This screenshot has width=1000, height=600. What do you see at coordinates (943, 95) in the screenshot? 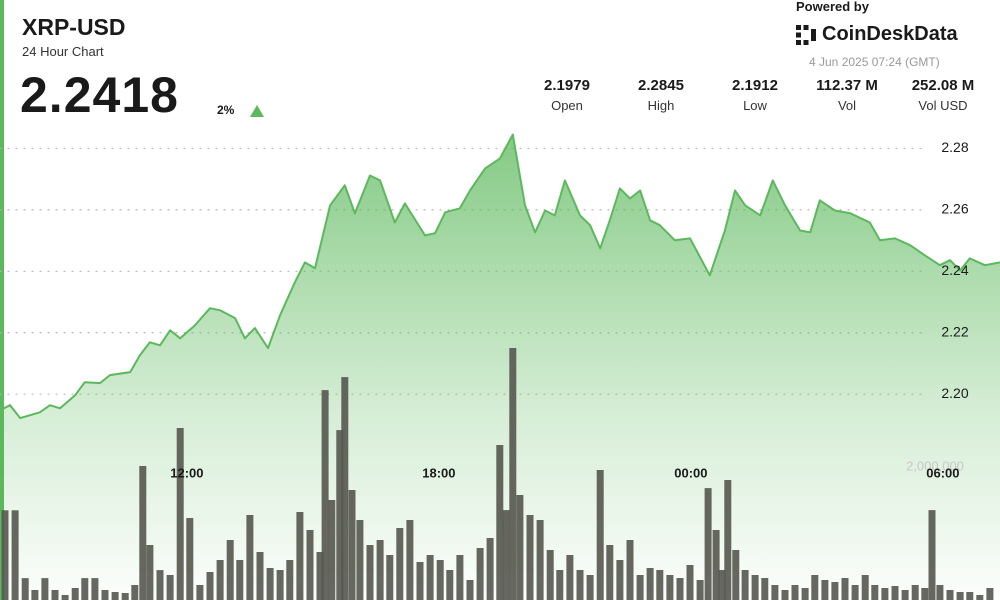
I see `stat: 252.08 M Vol USD` at bounding box center [943, 95].